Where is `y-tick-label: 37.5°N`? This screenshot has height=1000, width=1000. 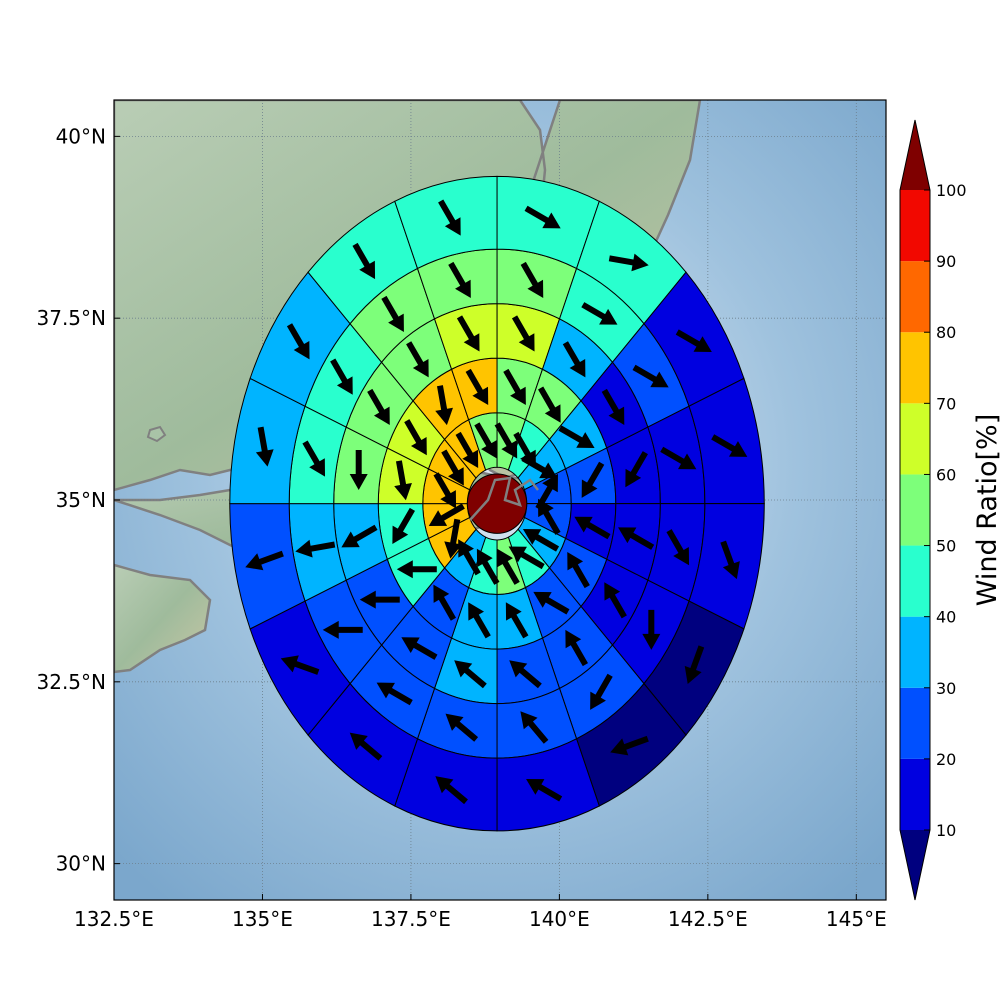
y-tick-label: 37.5°N is located at coordinates (72, 318).